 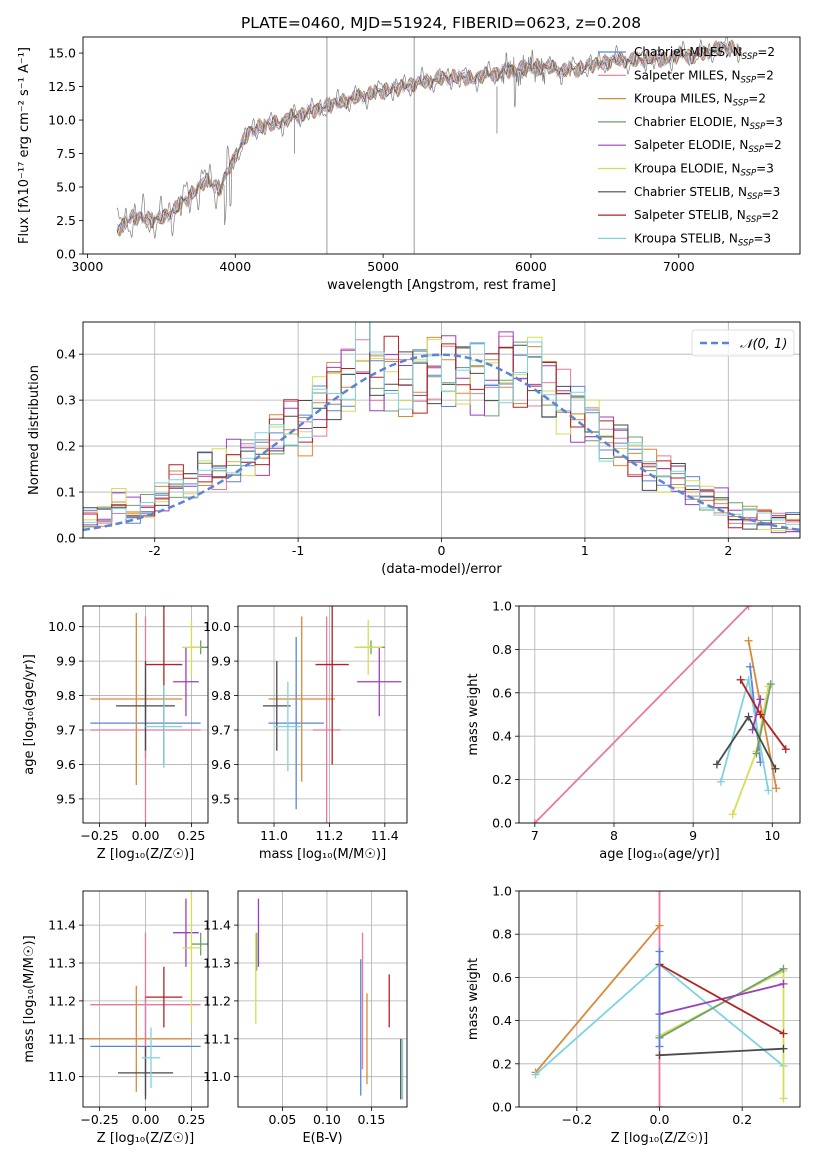 I want to click on legend-label: Kroupa ELODIE, NSSP=3, so click(x=704, y=170).